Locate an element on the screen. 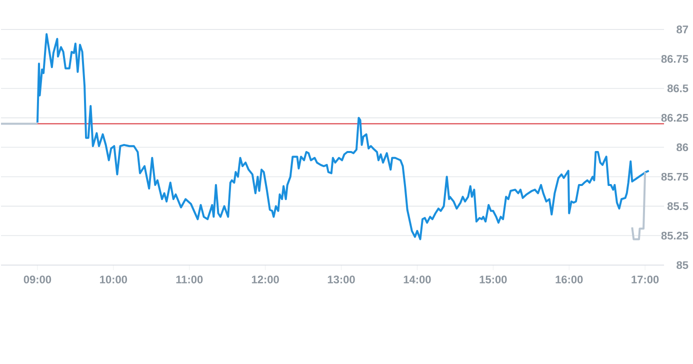 The image size is (693, 364). line-series is located at coordinates (638, 205).